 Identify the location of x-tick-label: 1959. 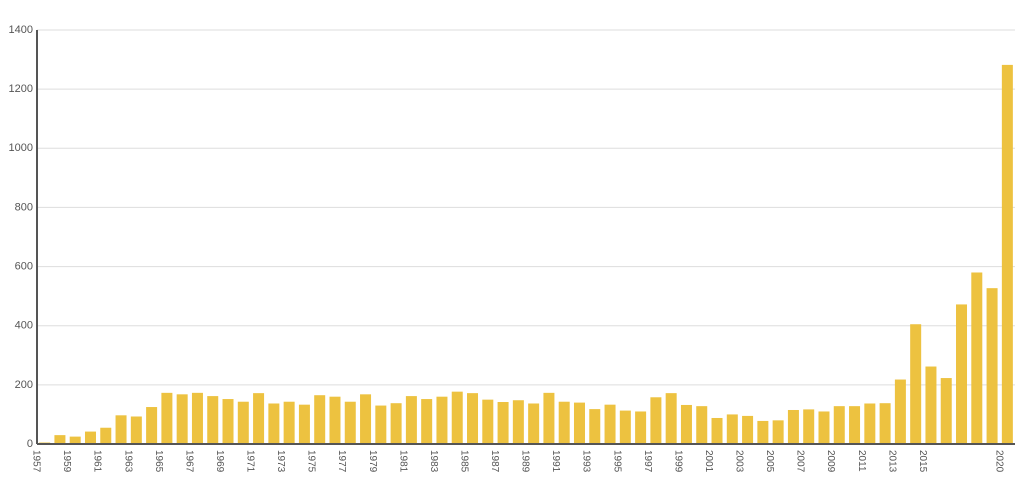
(66, 461).